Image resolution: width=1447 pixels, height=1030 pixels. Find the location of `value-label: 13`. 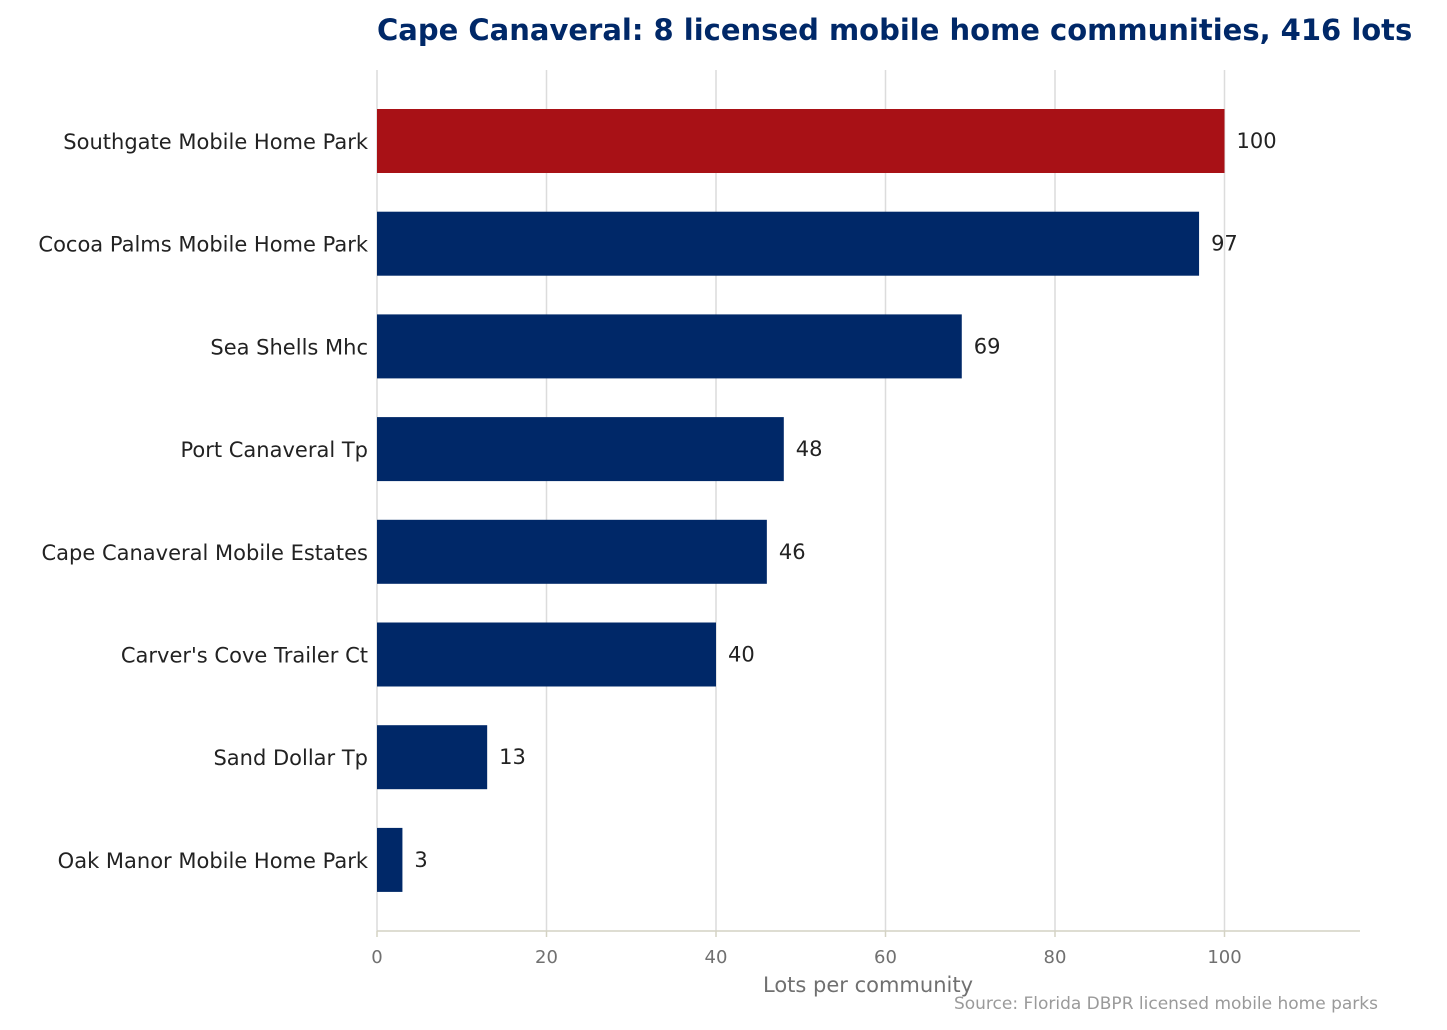

value-label: 13 is located at coordinates (512, 757).